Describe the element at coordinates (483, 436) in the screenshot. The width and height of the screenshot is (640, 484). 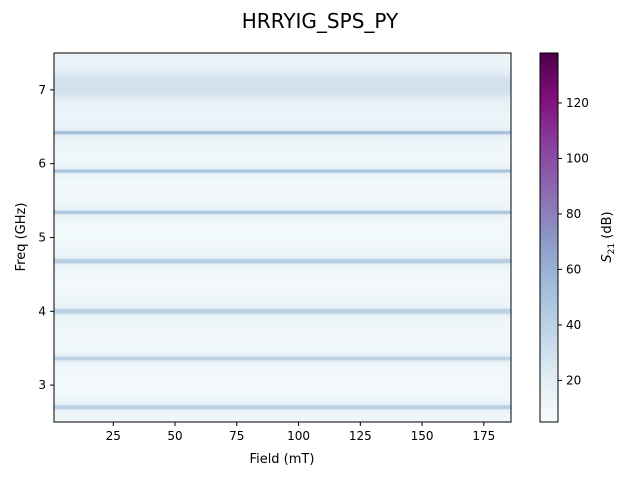
I see `x-tick-label: 175` at that location.